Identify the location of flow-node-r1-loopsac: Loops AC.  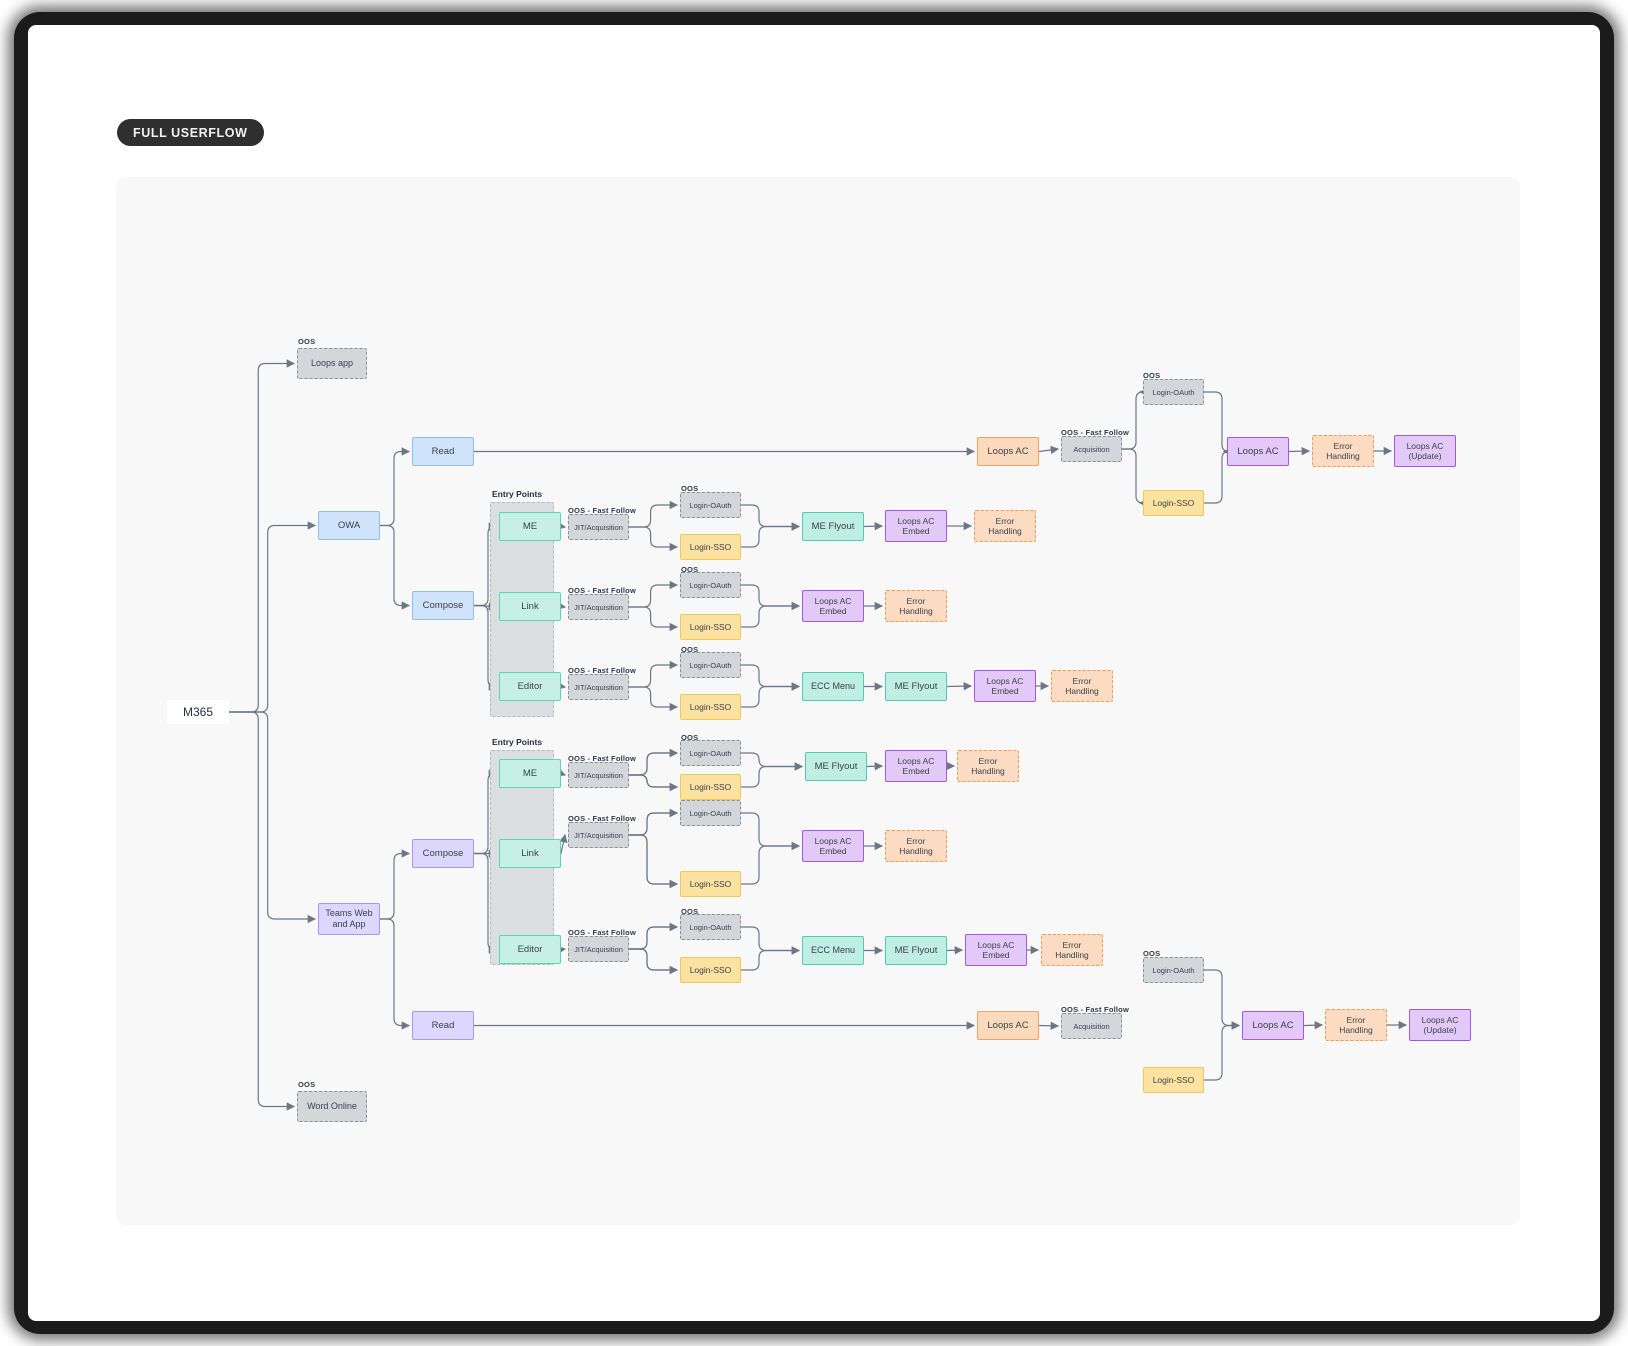
(1008, 451).